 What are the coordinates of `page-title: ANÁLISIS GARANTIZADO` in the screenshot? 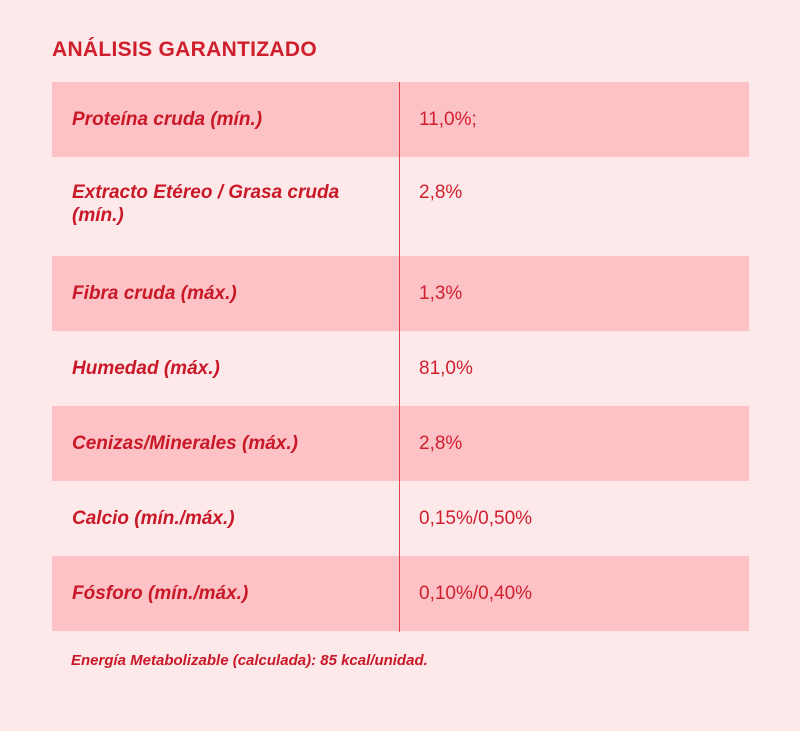 It's located at (184, 49).